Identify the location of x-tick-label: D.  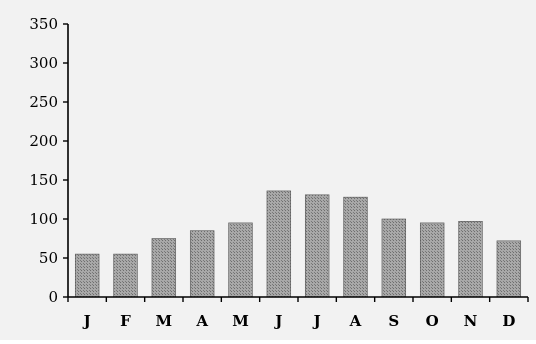
(508, 321).